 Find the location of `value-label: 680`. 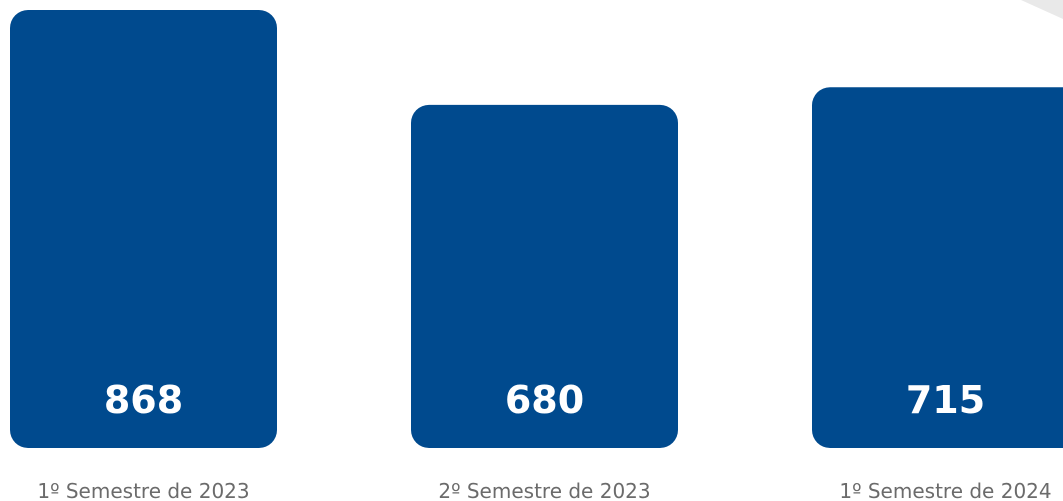

value-label: 680 is located at coordinates (544, 400).